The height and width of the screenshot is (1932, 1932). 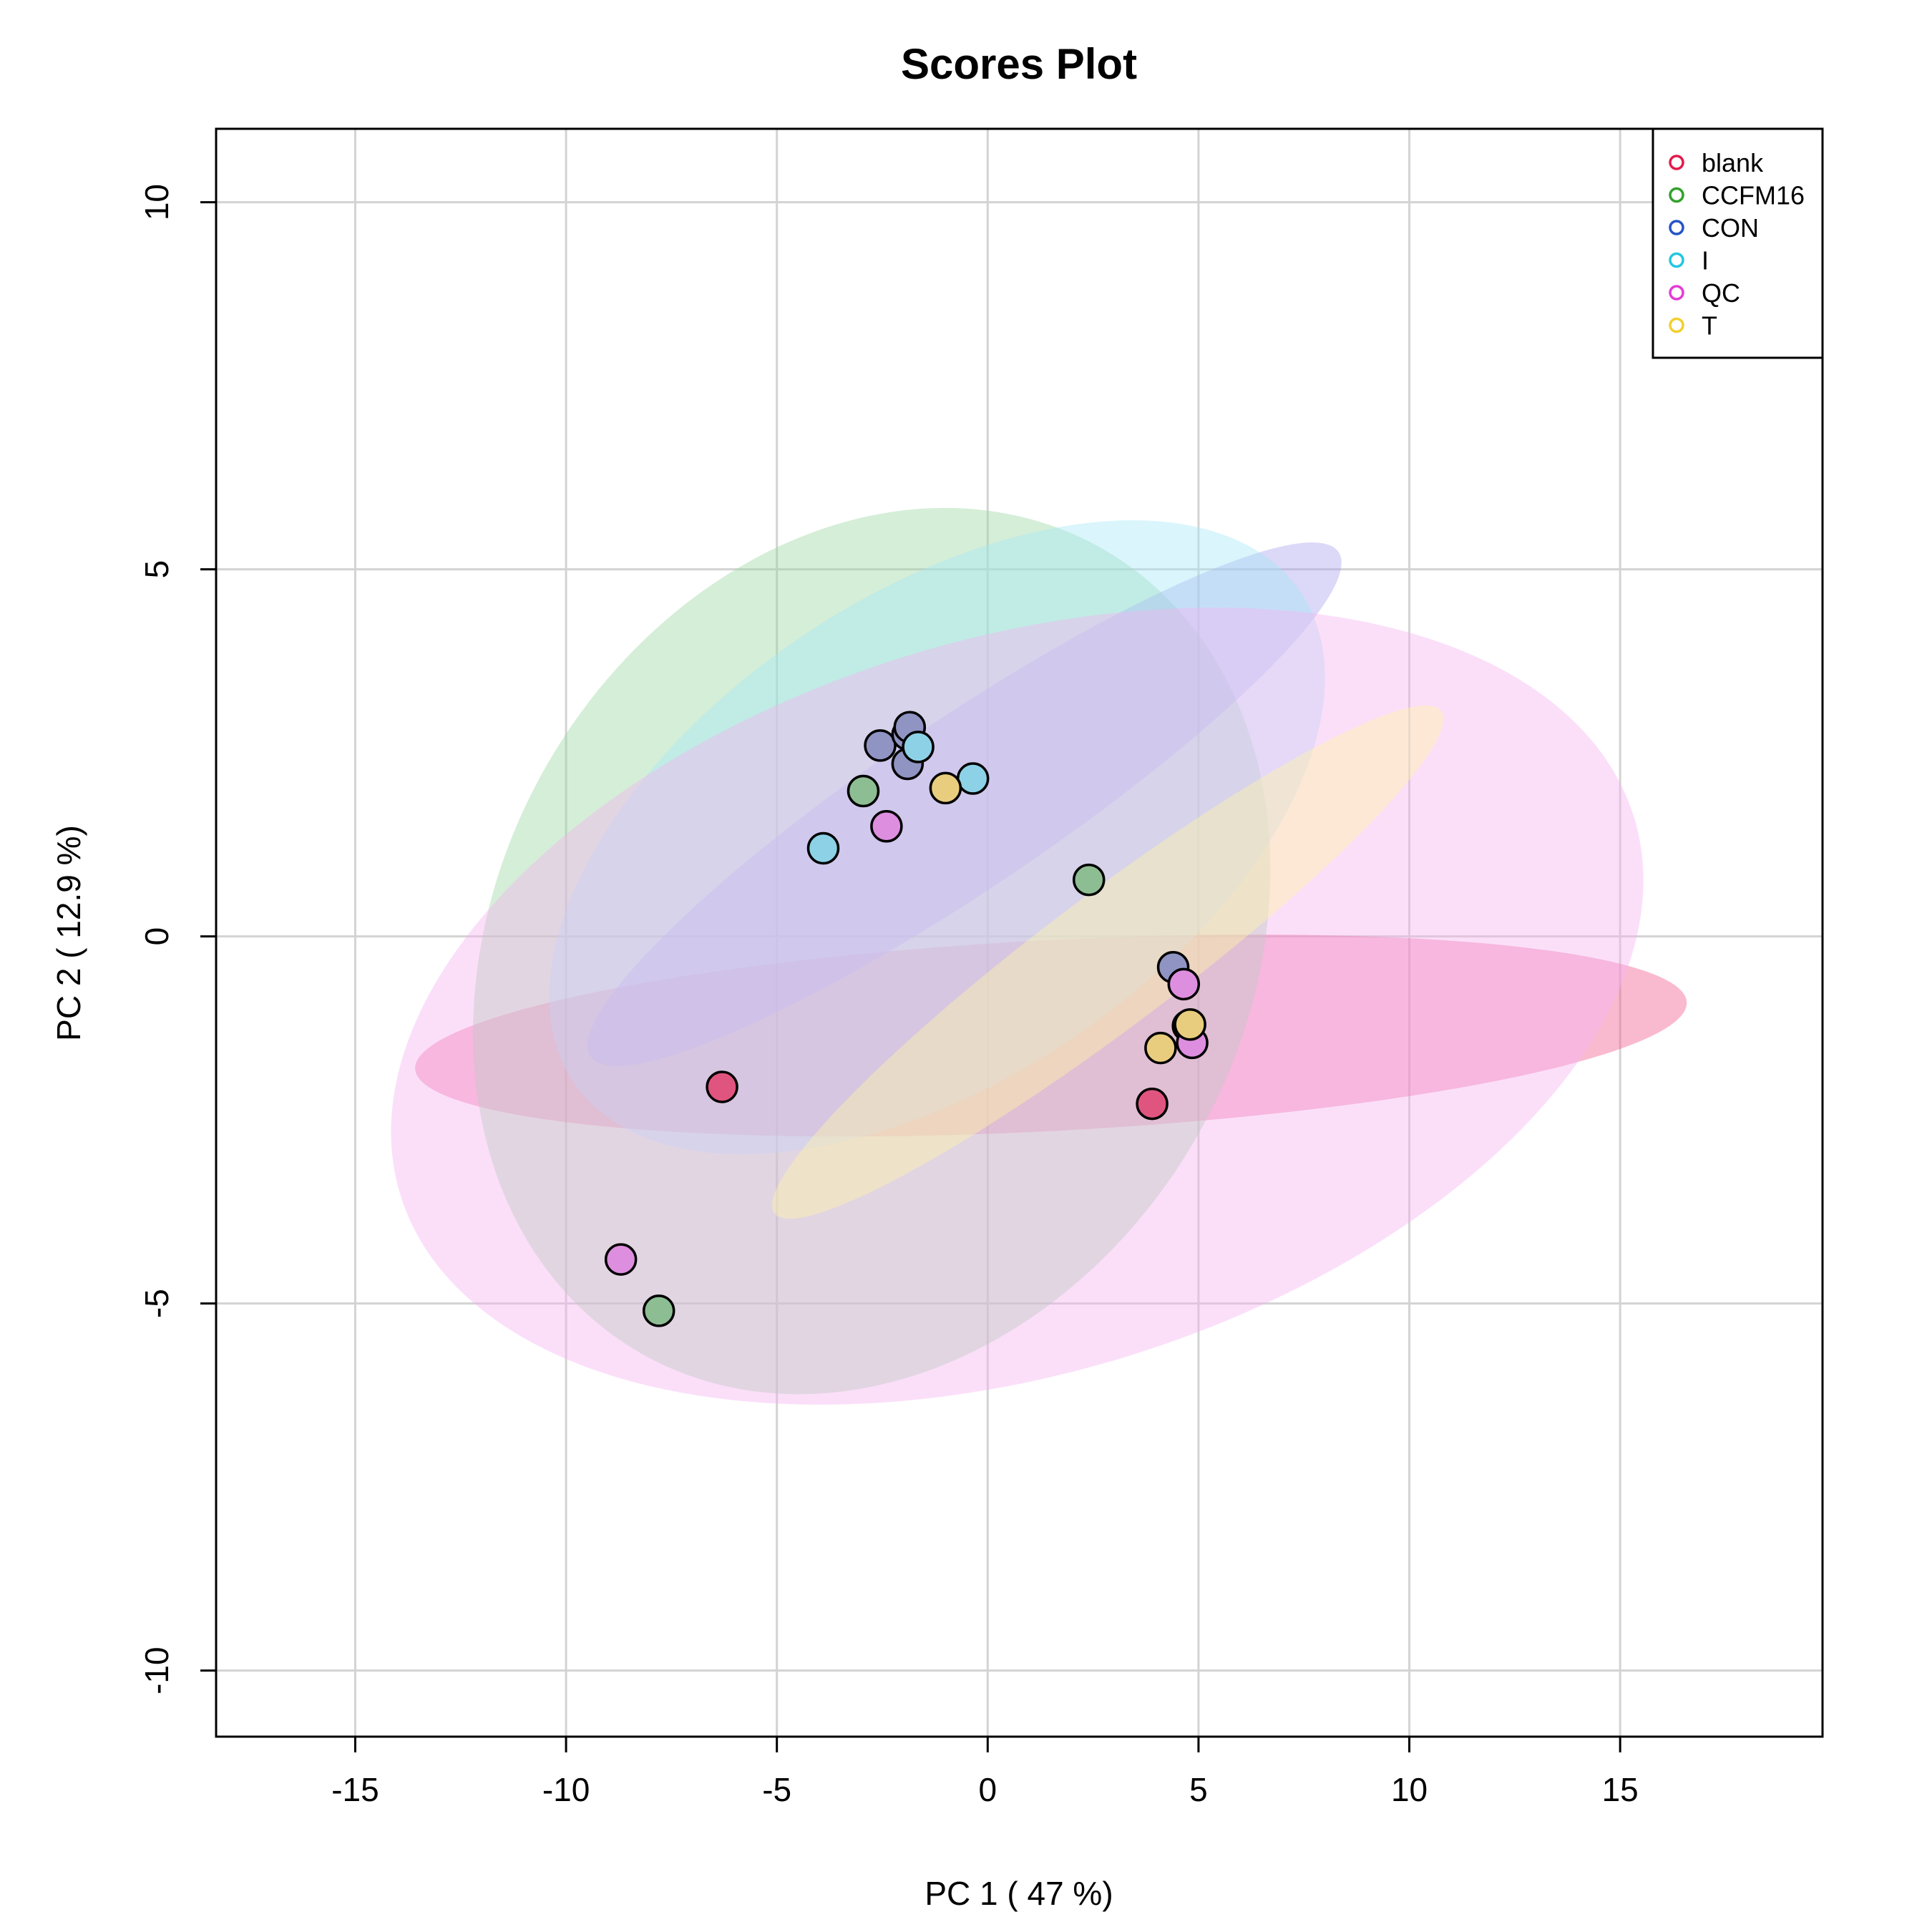 I want to click on x-tick-label: 0, so click(x=988, y=1789).